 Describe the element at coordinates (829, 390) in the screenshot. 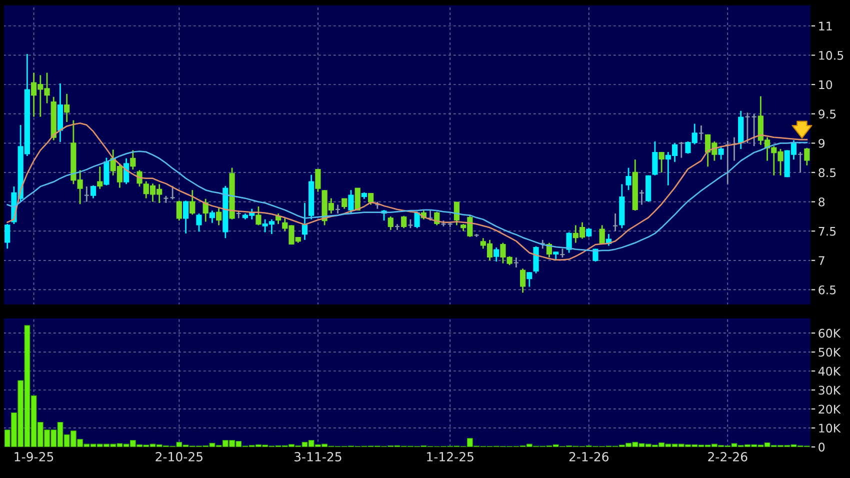

I see `y-tick-label: 30K` at that location.